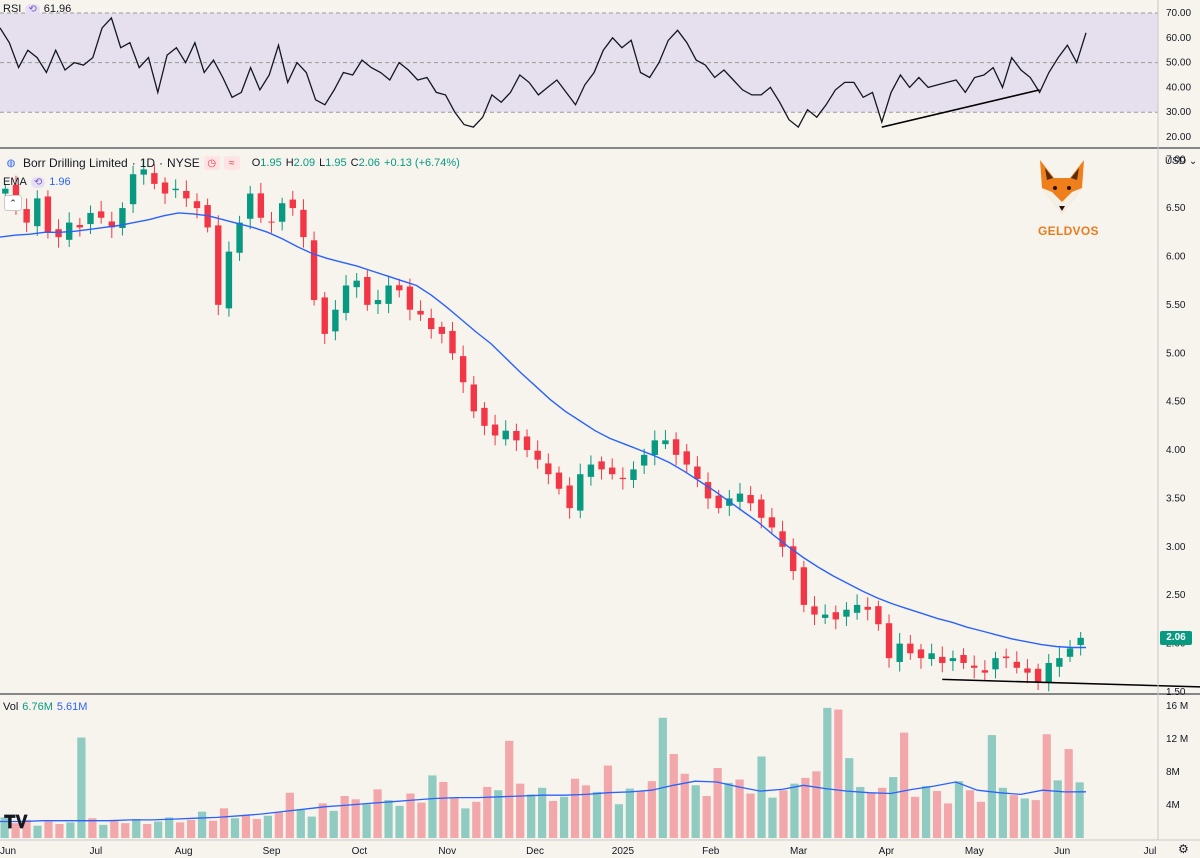 The image size is (1200, 858). I want to click on price-tick-label: 7.00, so click(1176, 160).